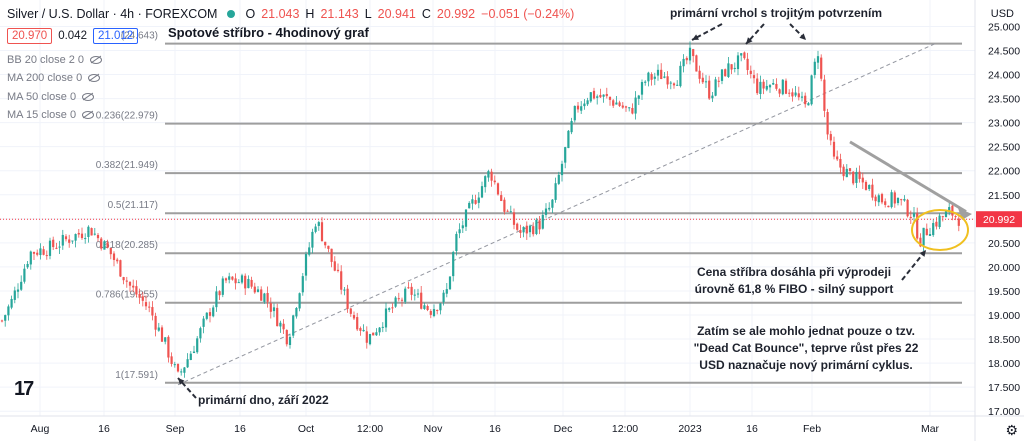  What do you see at coordinates (231, 14) in the screenshot?
I see `market-open-dot` at bounding box center [231, 14].